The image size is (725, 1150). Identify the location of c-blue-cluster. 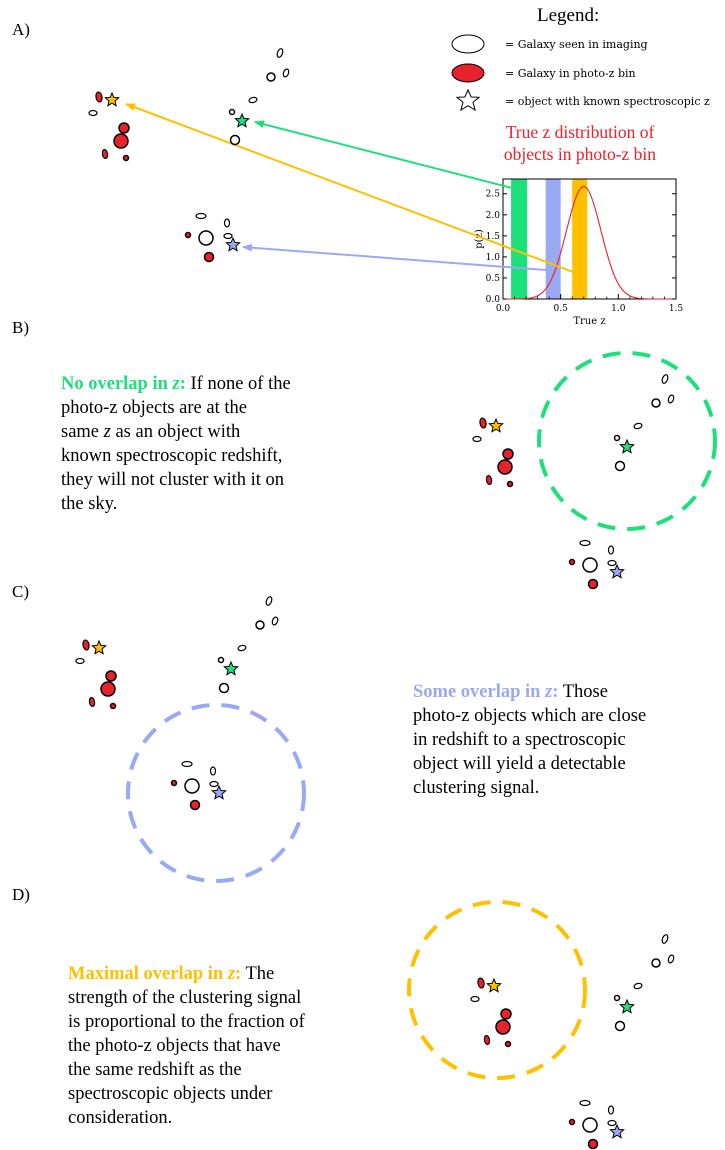
(198, 785).